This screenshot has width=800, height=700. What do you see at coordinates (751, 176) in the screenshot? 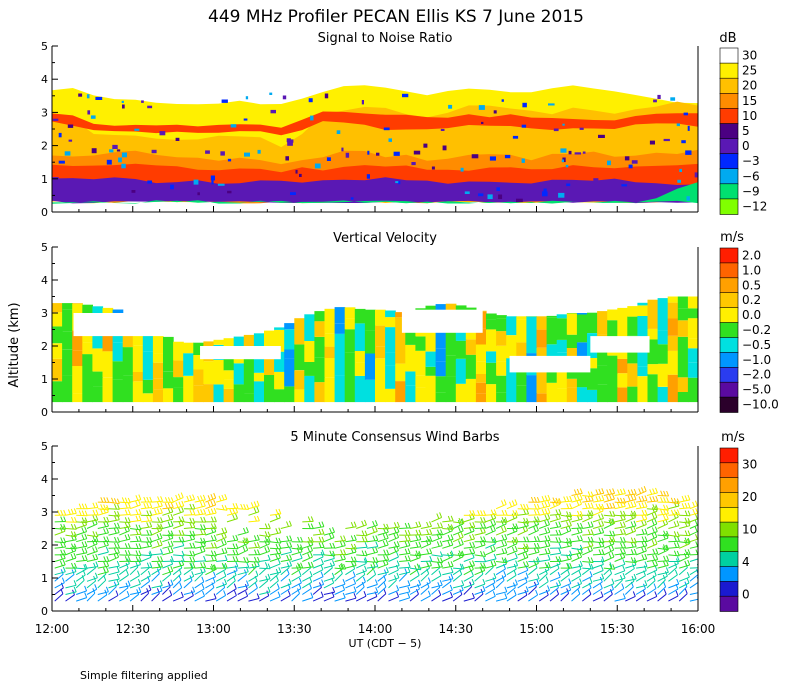
I see `colorbar-label: −6` at bounding box center [751, 176].